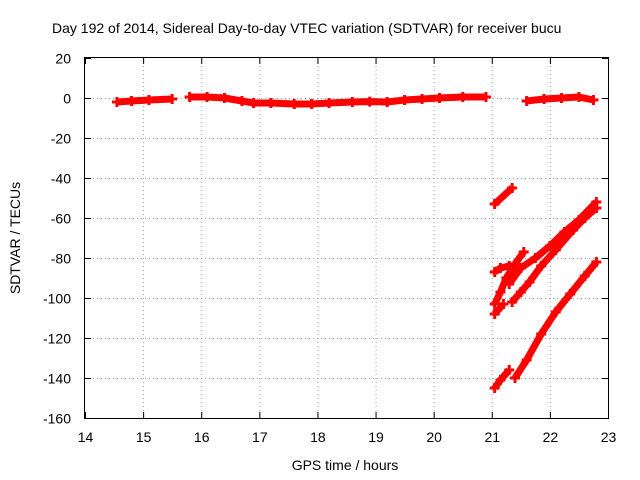 The height and width of the screenshot is (480, 640). Describe the element at coordinates (63, 59) in the screenshot. I see `y-tick-label: 20` at that location.